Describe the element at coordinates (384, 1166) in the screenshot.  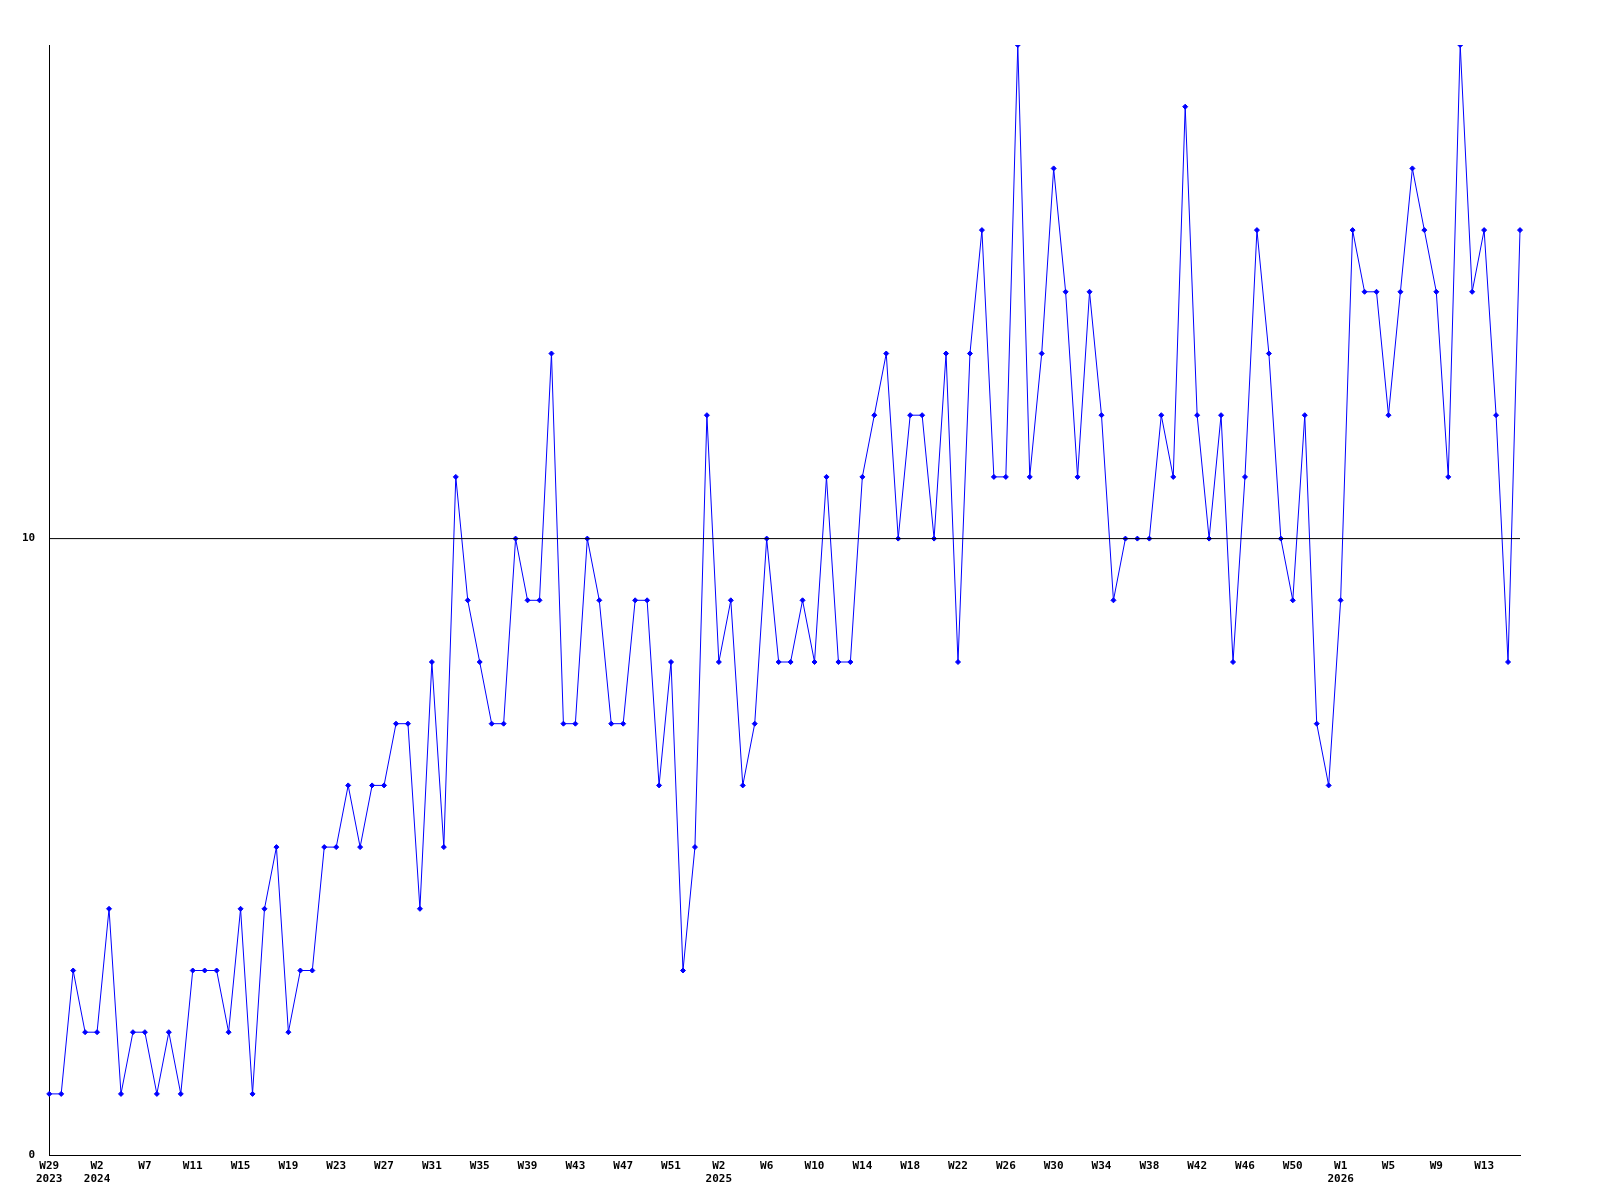
I see `x-tick-label: W27` at that location.